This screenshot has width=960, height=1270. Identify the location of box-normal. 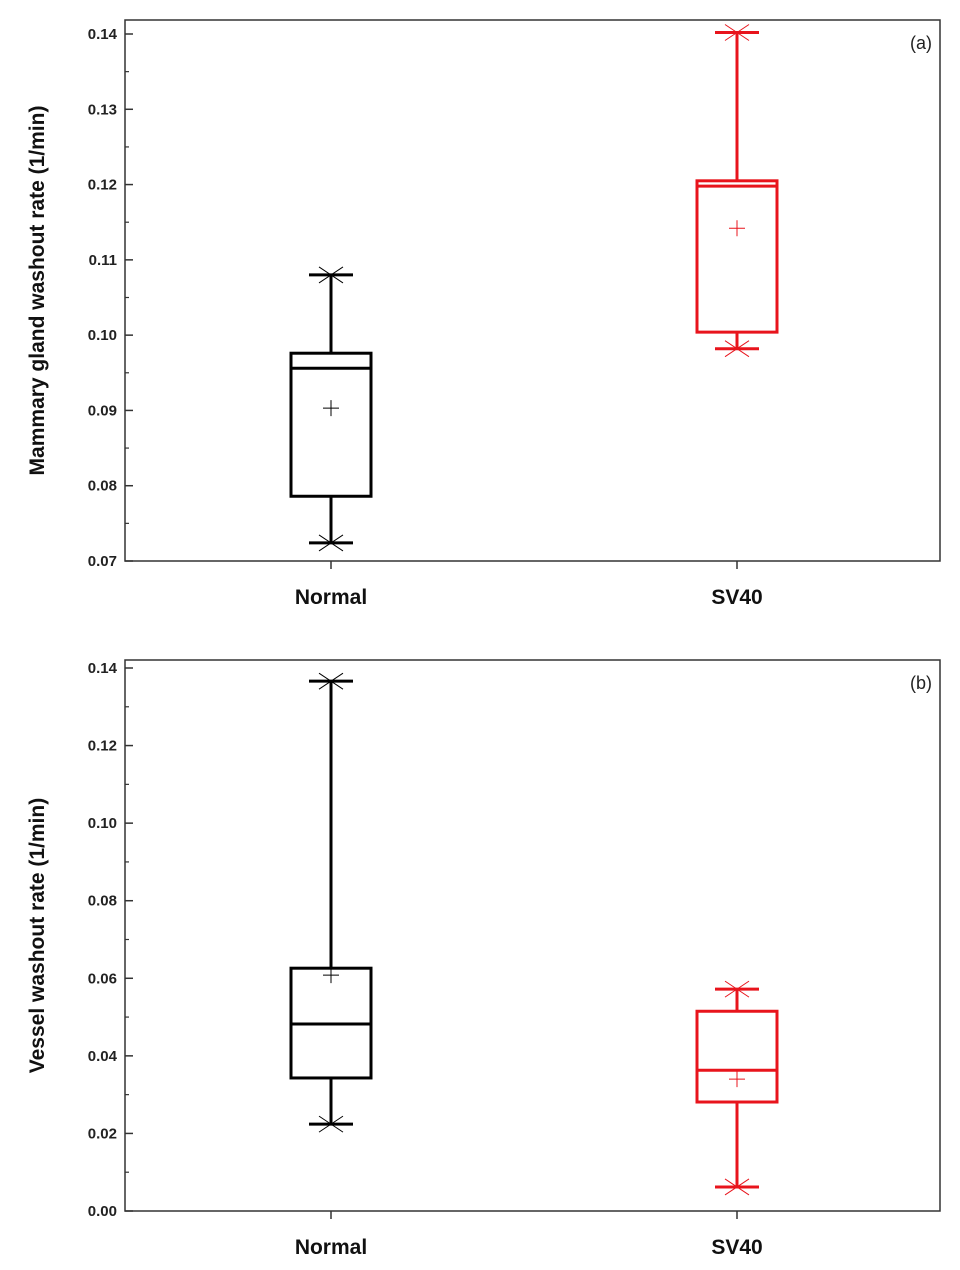
(331, 424).